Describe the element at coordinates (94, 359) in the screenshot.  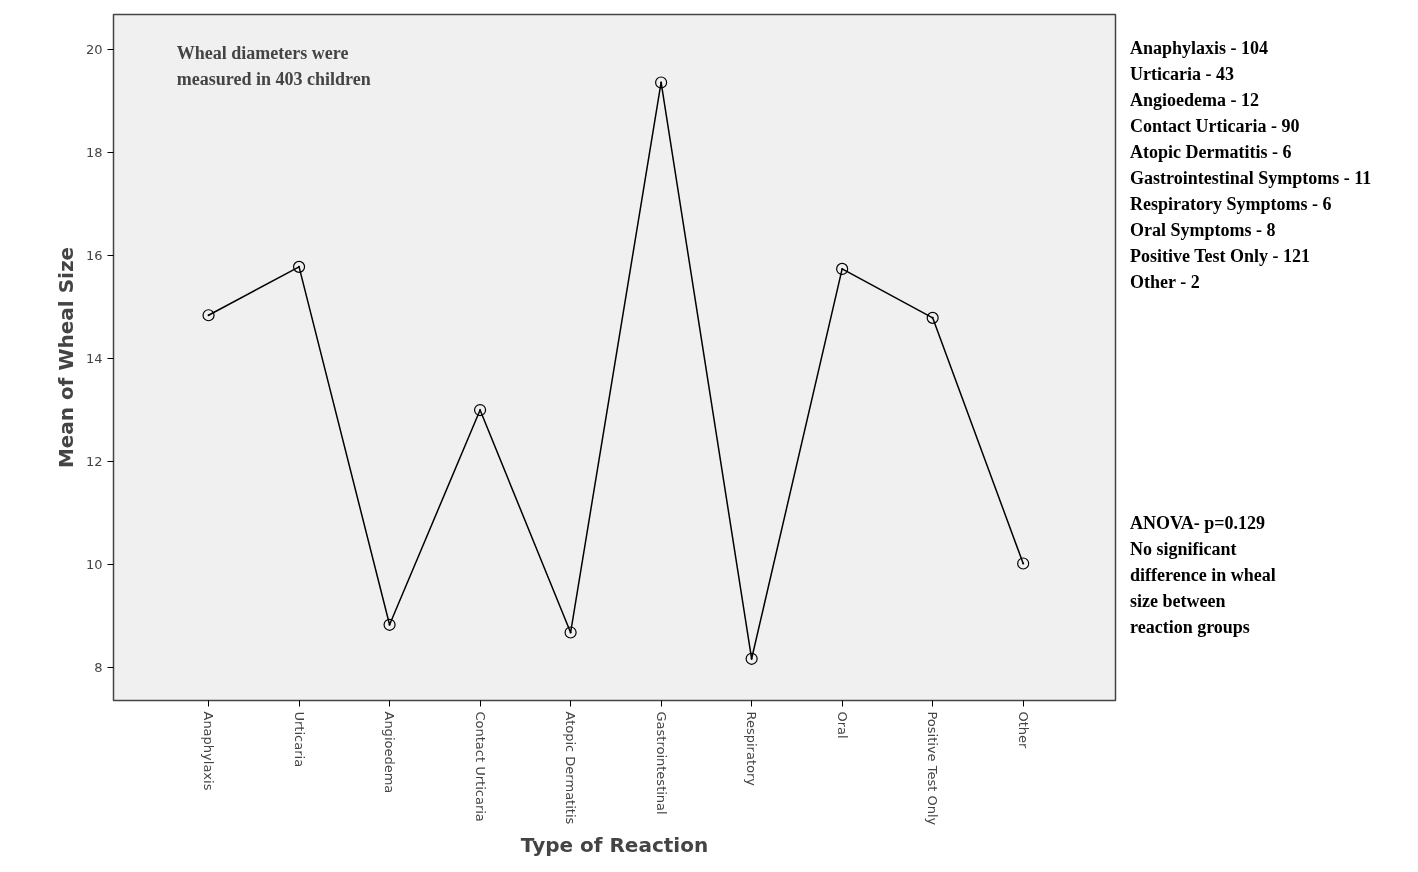
I see `y-tick-label: 14` at that location.